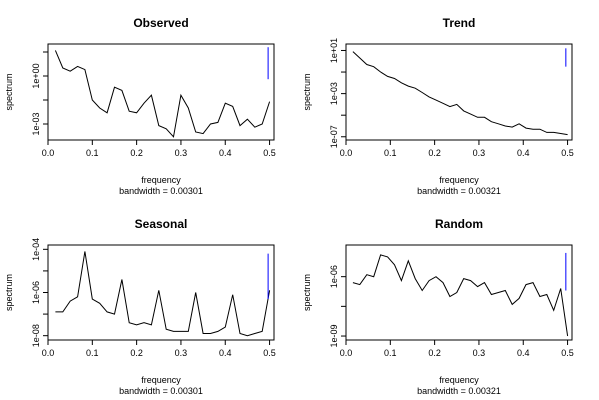  I want to click on y-tick-label: 1e-07, so click(334, 136).